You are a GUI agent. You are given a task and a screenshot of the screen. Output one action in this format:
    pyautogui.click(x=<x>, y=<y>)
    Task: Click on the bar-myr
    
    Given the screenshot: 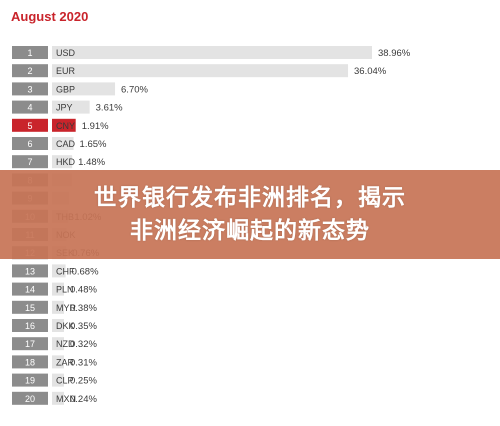 What is the action you would take?
    pyautogui.click(x=58, y=307)
    